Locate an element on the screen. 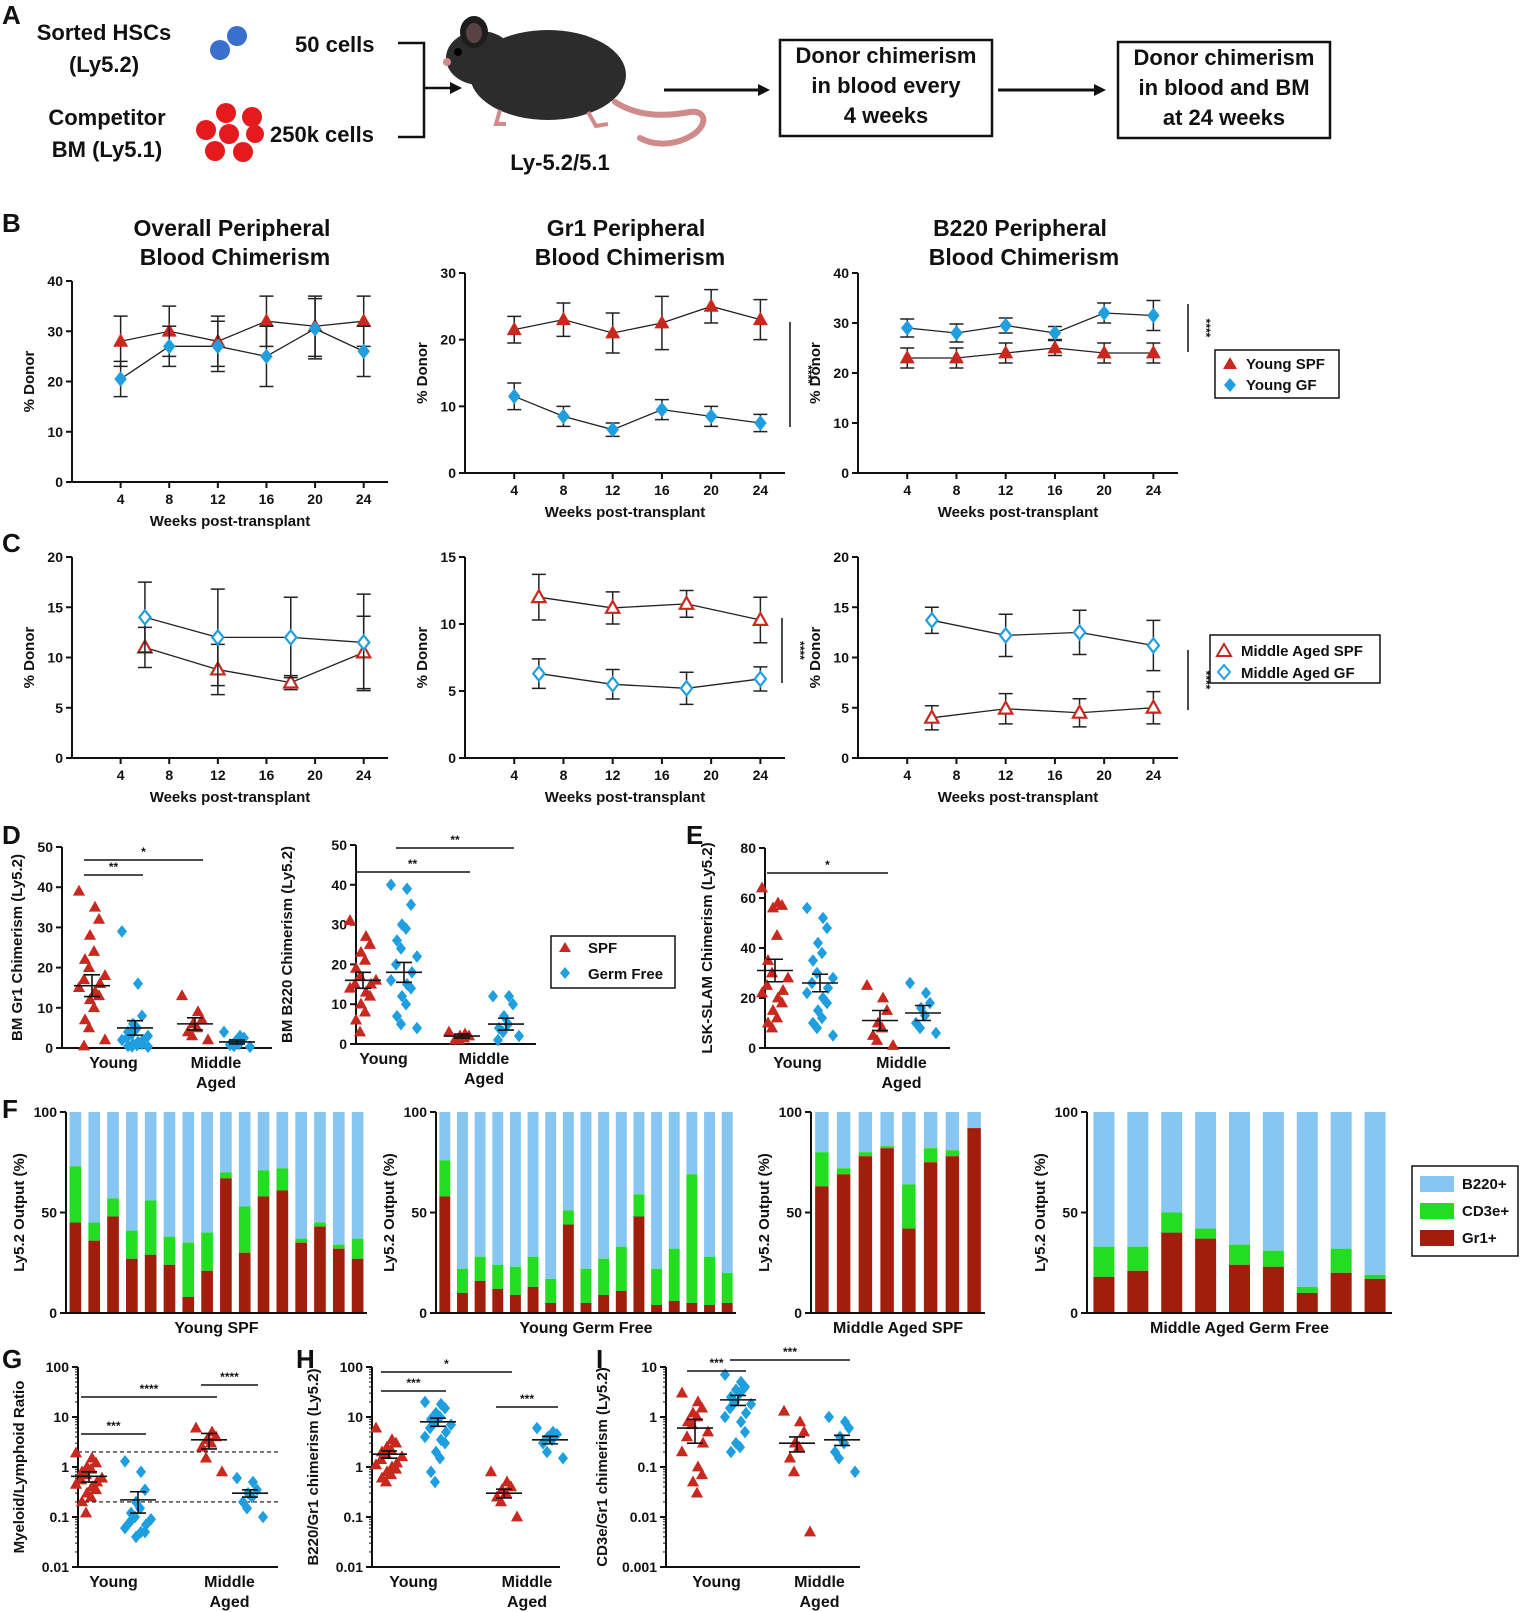 Image resolution: width=1520 pixels, height=1612 pixels. legend-f: B220+ CD3e+ Gr1+ is located at coordinates (1465, 1211).